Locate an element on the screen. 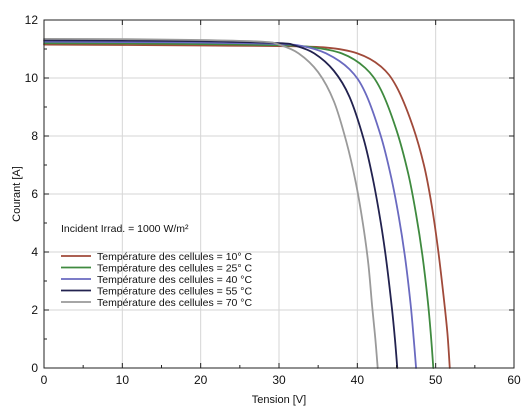 The height and width of the screenshot is (408, 525). x-tick-label: 40 is located at coordinates (358, 380).